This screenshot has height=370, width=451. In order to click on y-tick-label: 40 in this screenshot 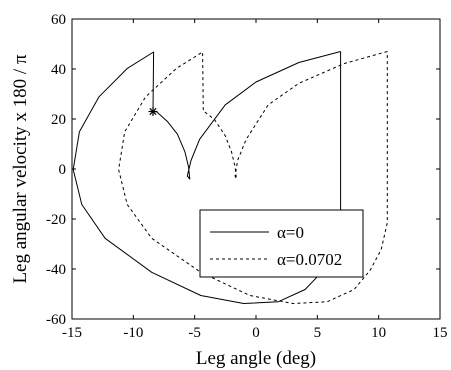, I will do `click(58, 70)`.